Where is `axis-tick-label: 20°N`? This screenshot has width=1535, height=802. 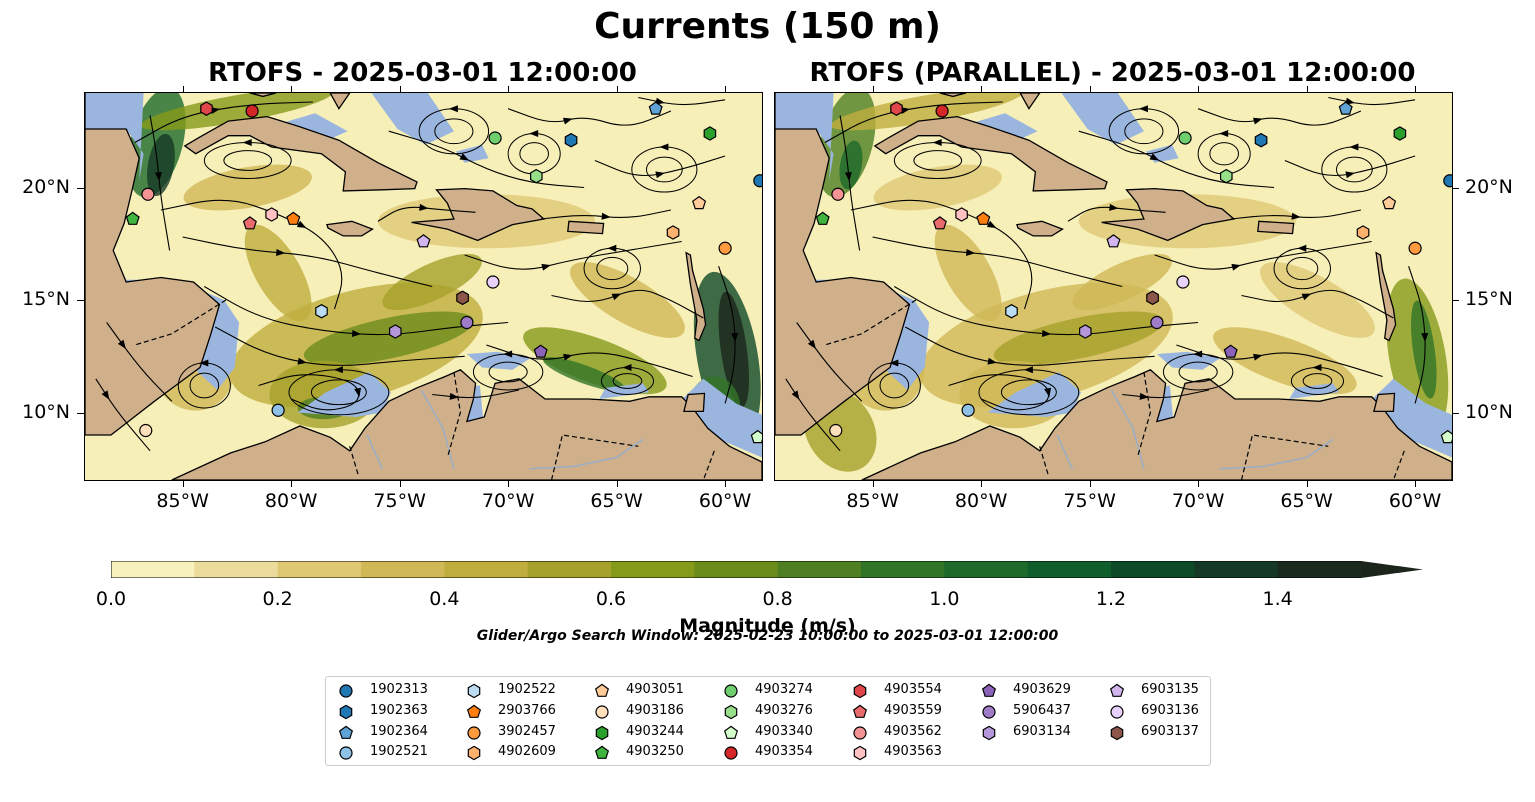
axis-tick-label: 20°N is located at coordinates (1489, 186).